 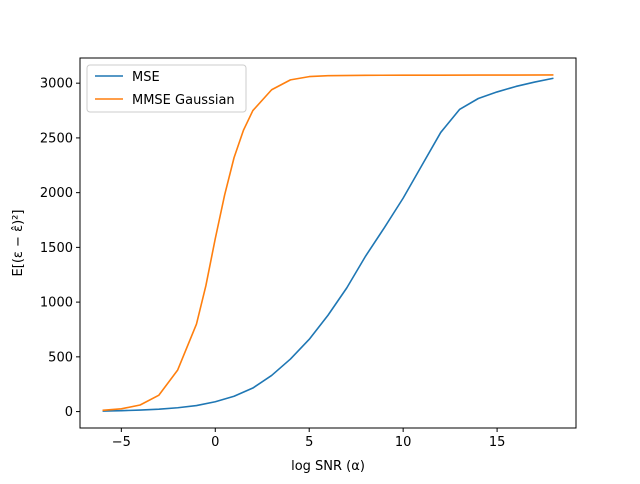 What do you see at coordinates (56, 84) in the screenshot?
I see `y-tick-label: 3000` at bounding box center [56, 84].